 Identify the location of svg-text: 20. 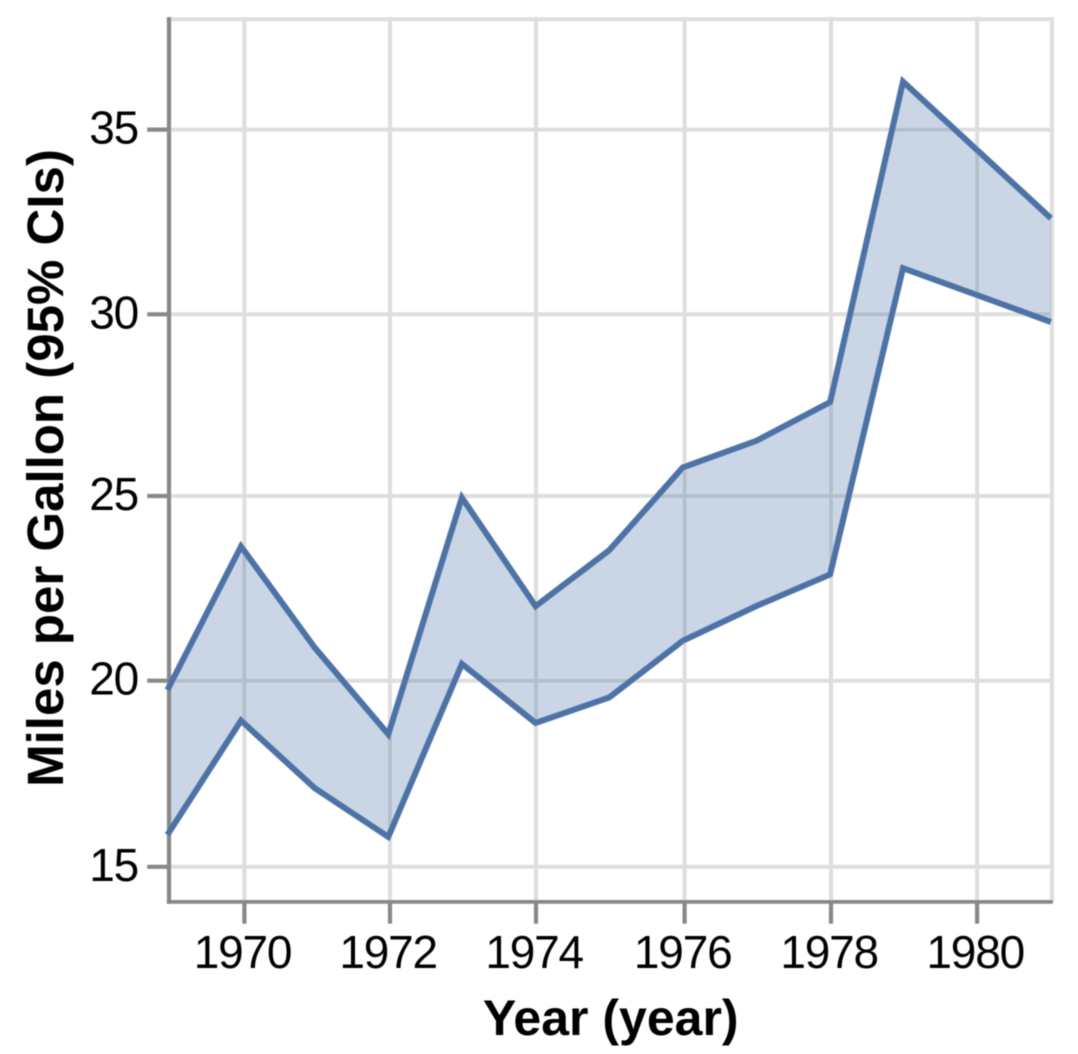
(113, 679).